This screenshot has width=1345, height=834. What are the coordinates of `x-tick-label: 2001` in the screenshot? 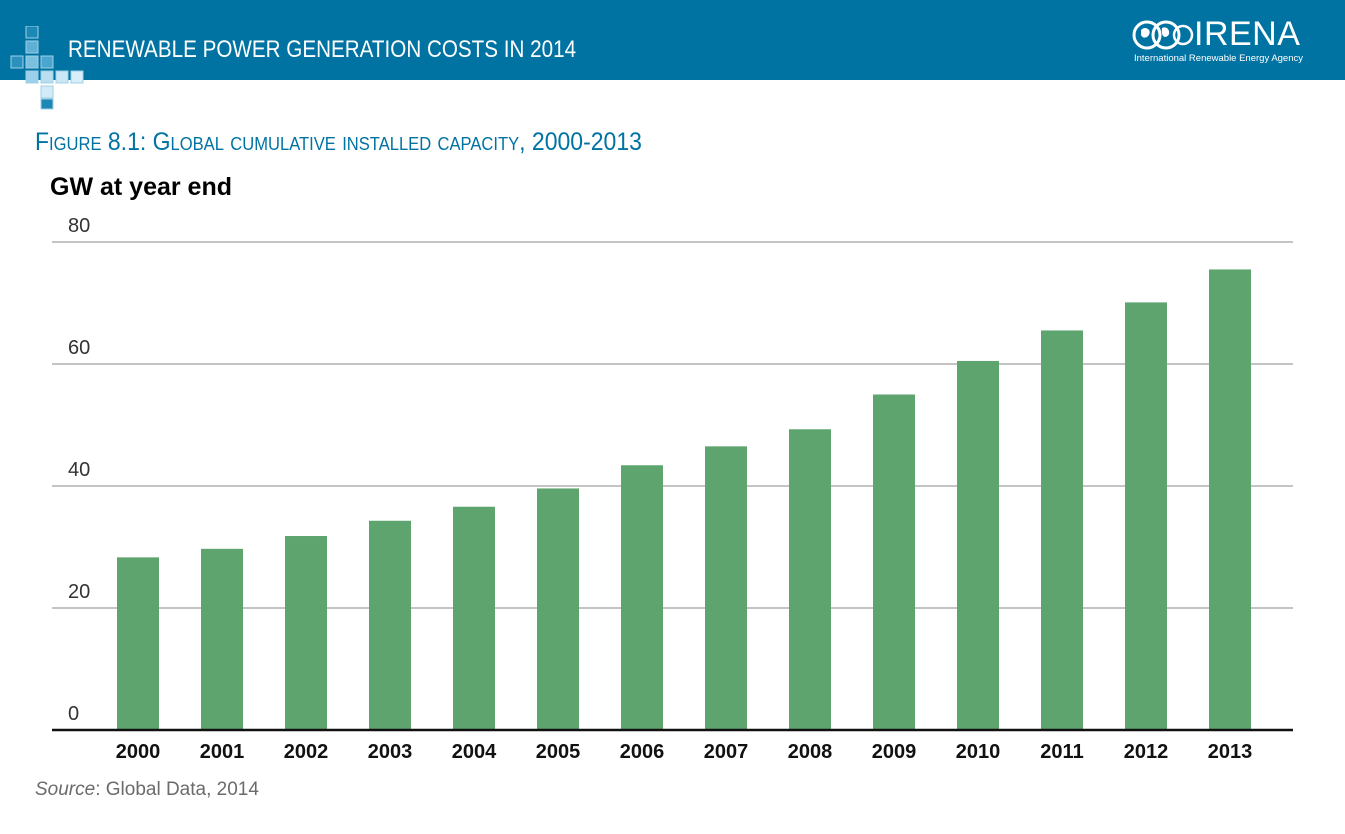 It's located at (222, 752).